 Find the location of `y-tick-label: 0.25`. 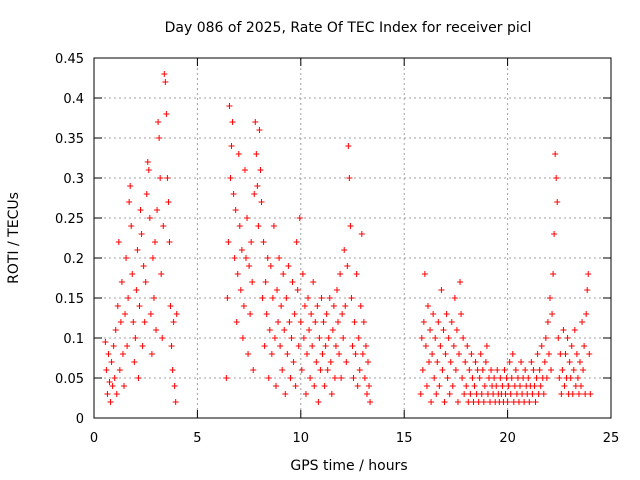

y-tick-label: 0.25 is located at coordinates (69, 219).